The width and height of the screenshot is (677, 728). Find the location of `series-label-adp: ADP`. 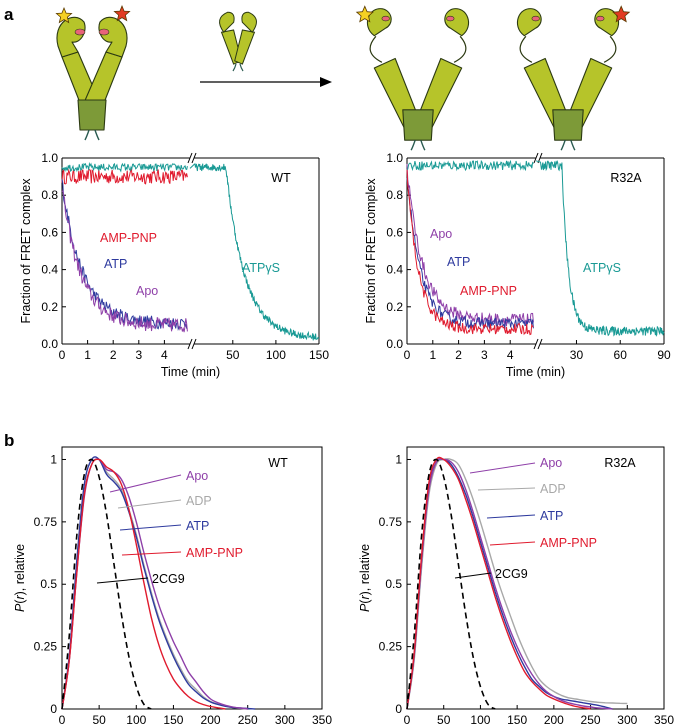

series-label-adp: ADP is located at coordinates (199, 501).